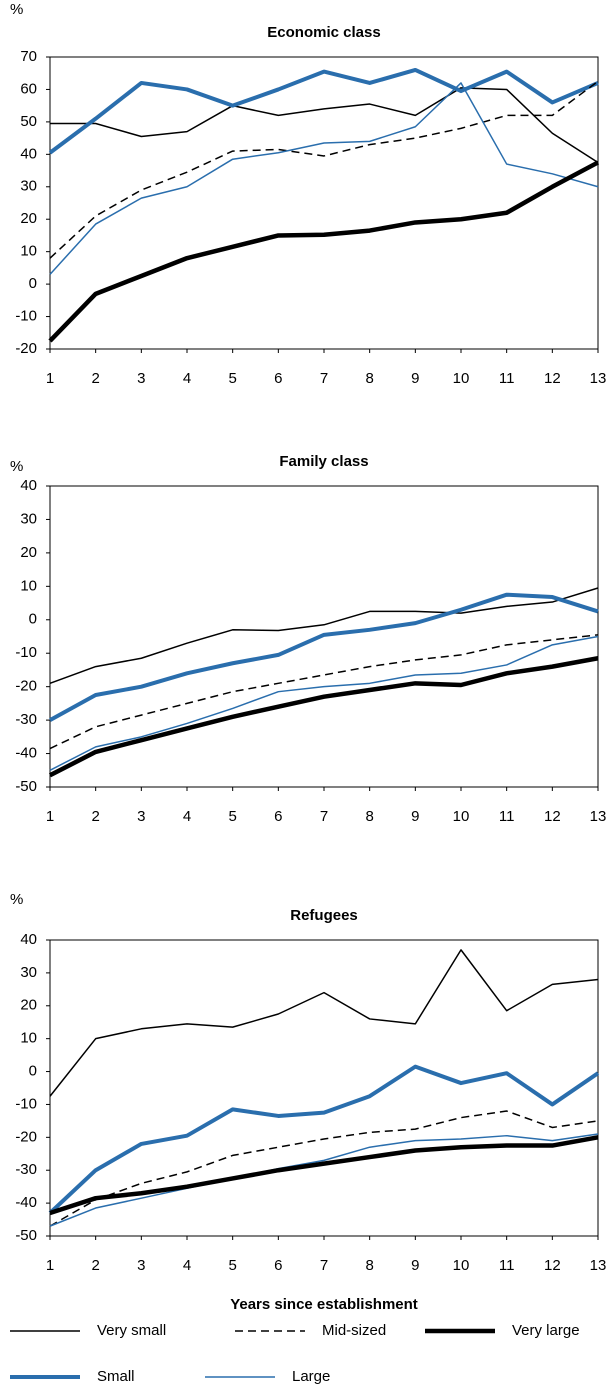  Describe the element at coordinates (28, 121) in the screenshot. I see `y-tick-label: 50` at that location.